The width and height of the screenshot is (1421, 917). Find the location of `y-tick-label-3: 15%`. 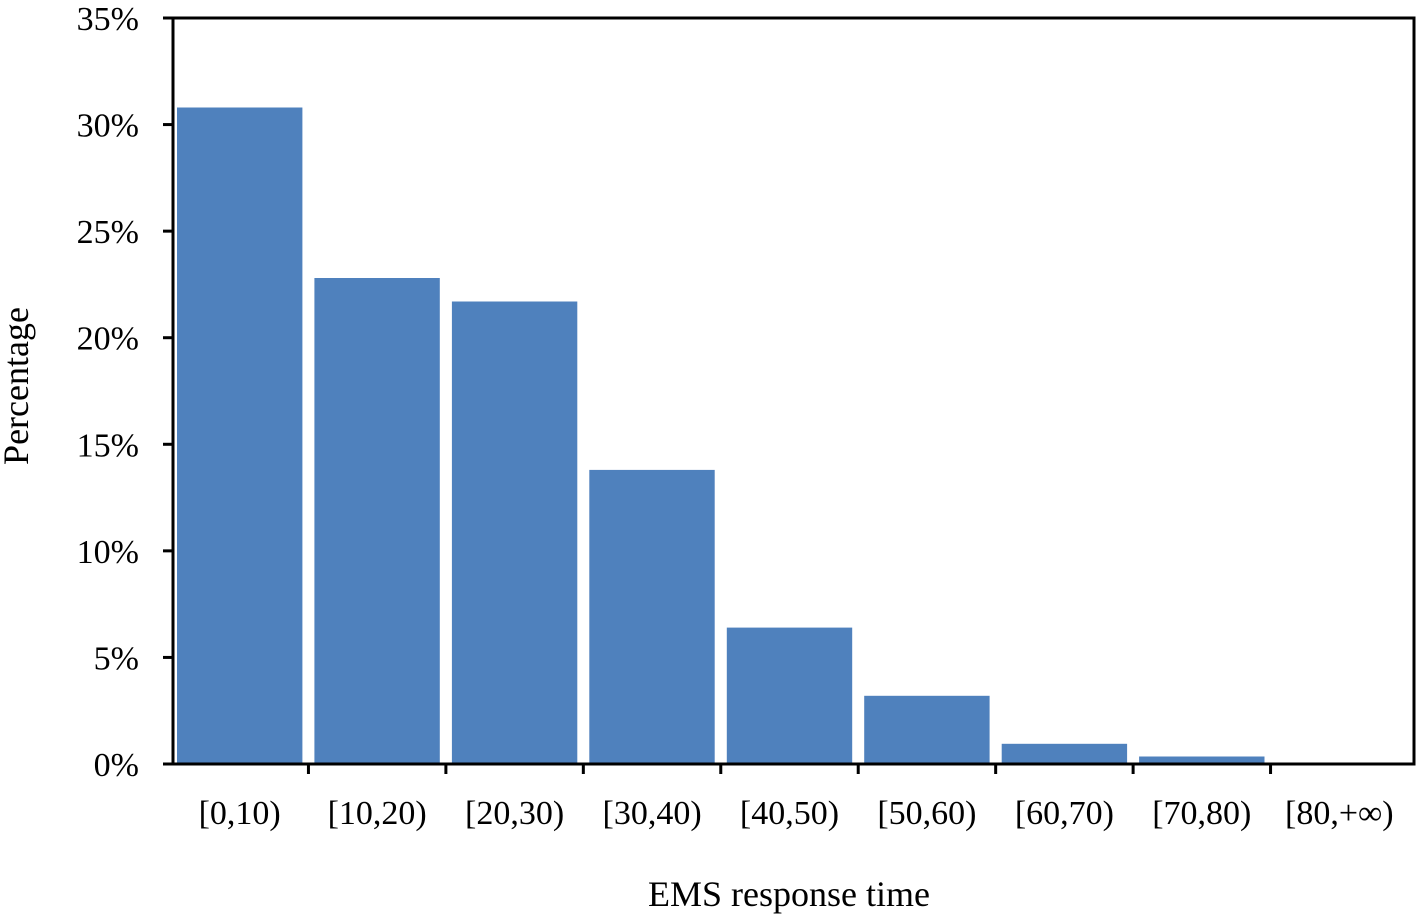

y-tick-label-3: 15% is located at coordinates (108, 445).